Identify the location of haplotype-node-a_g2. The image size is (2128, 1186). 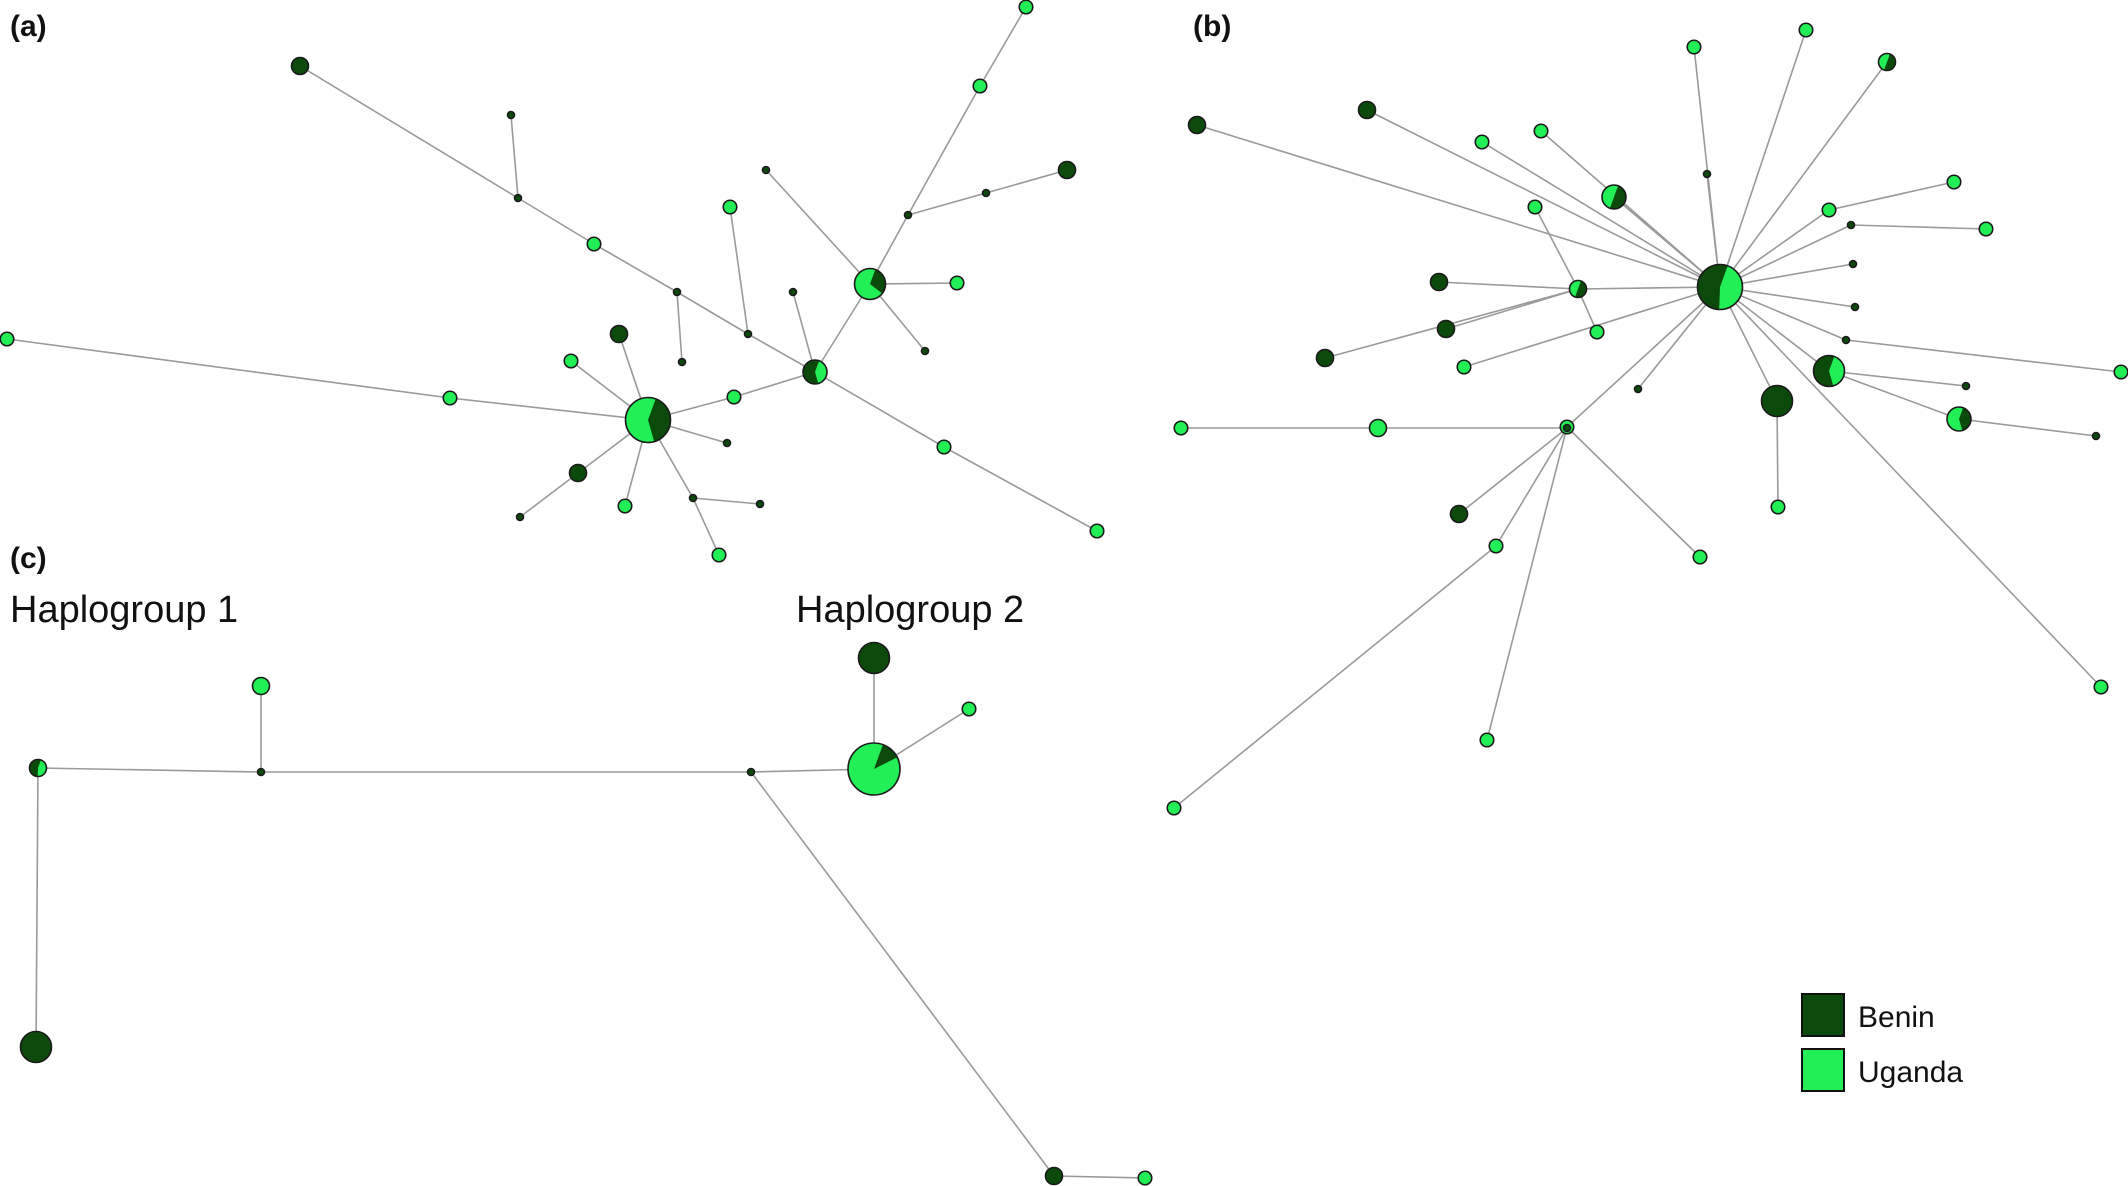
(571, 361).